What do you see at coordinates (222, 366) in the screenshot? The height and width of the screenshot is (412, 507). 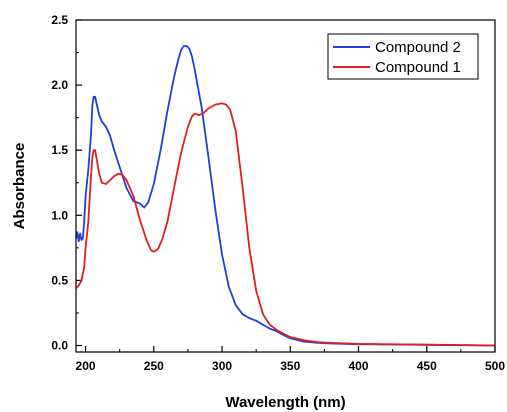 I see `x-tick-label: 300` at bounding box center [222, 366].